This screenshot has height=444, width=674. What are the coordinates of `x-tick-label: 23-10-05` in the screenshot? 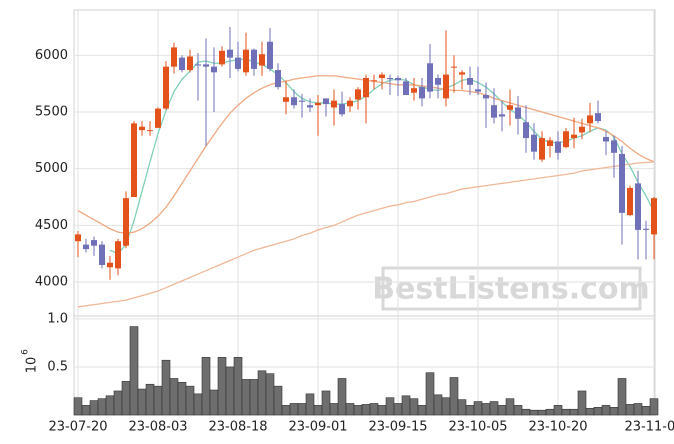 It's located at (477, 427).